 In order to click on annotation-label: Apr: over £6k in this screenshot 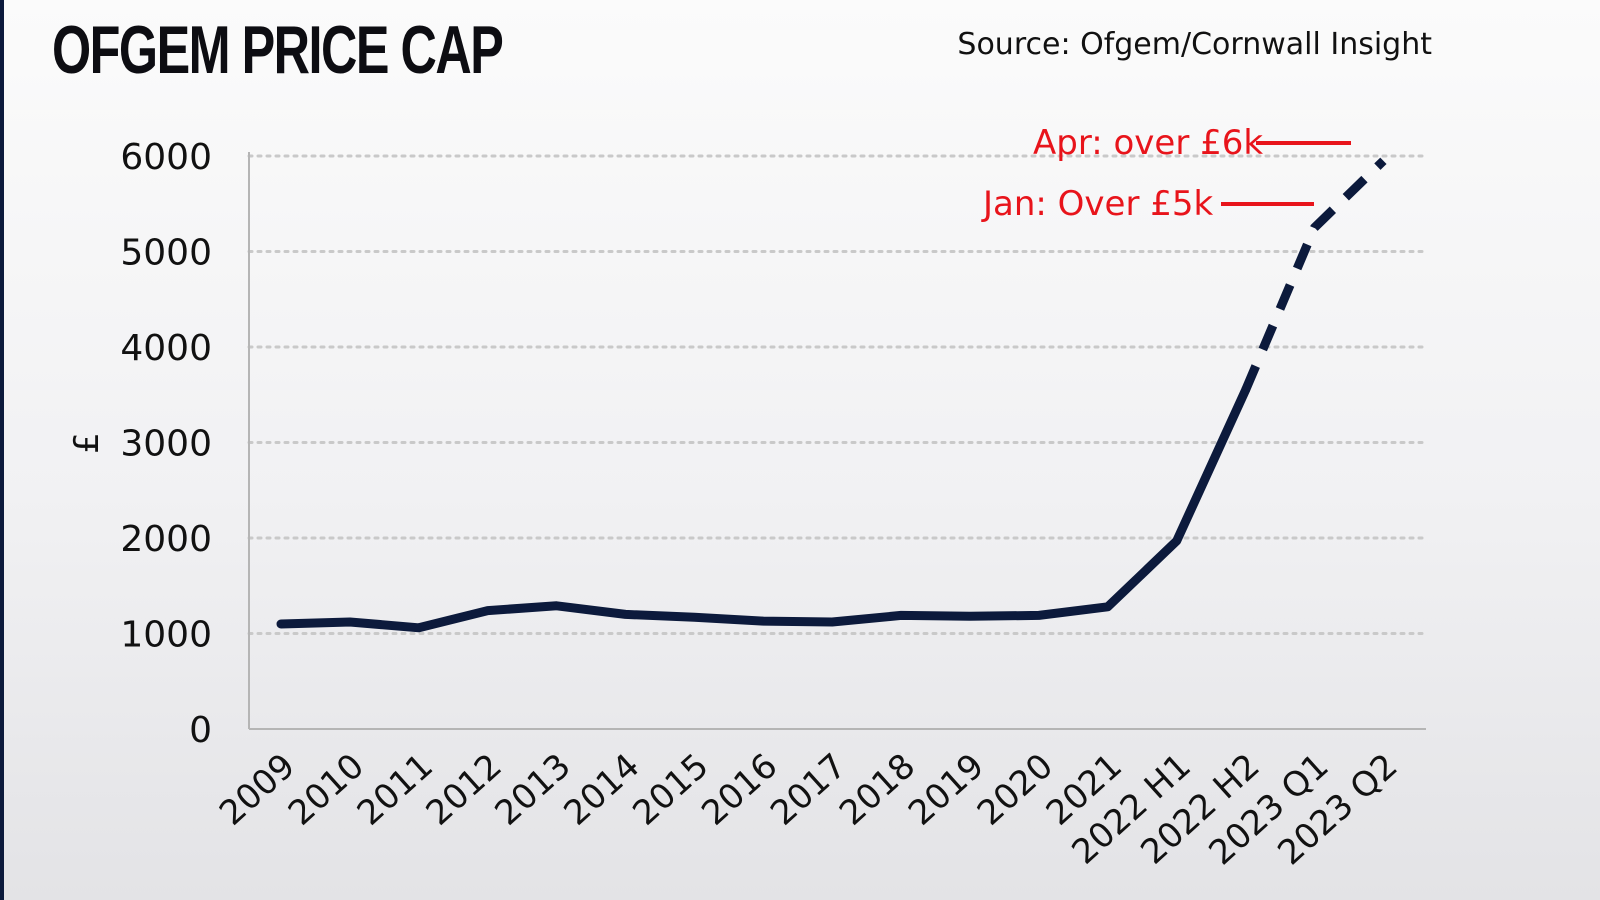, I will do `click(1148, 143)`.